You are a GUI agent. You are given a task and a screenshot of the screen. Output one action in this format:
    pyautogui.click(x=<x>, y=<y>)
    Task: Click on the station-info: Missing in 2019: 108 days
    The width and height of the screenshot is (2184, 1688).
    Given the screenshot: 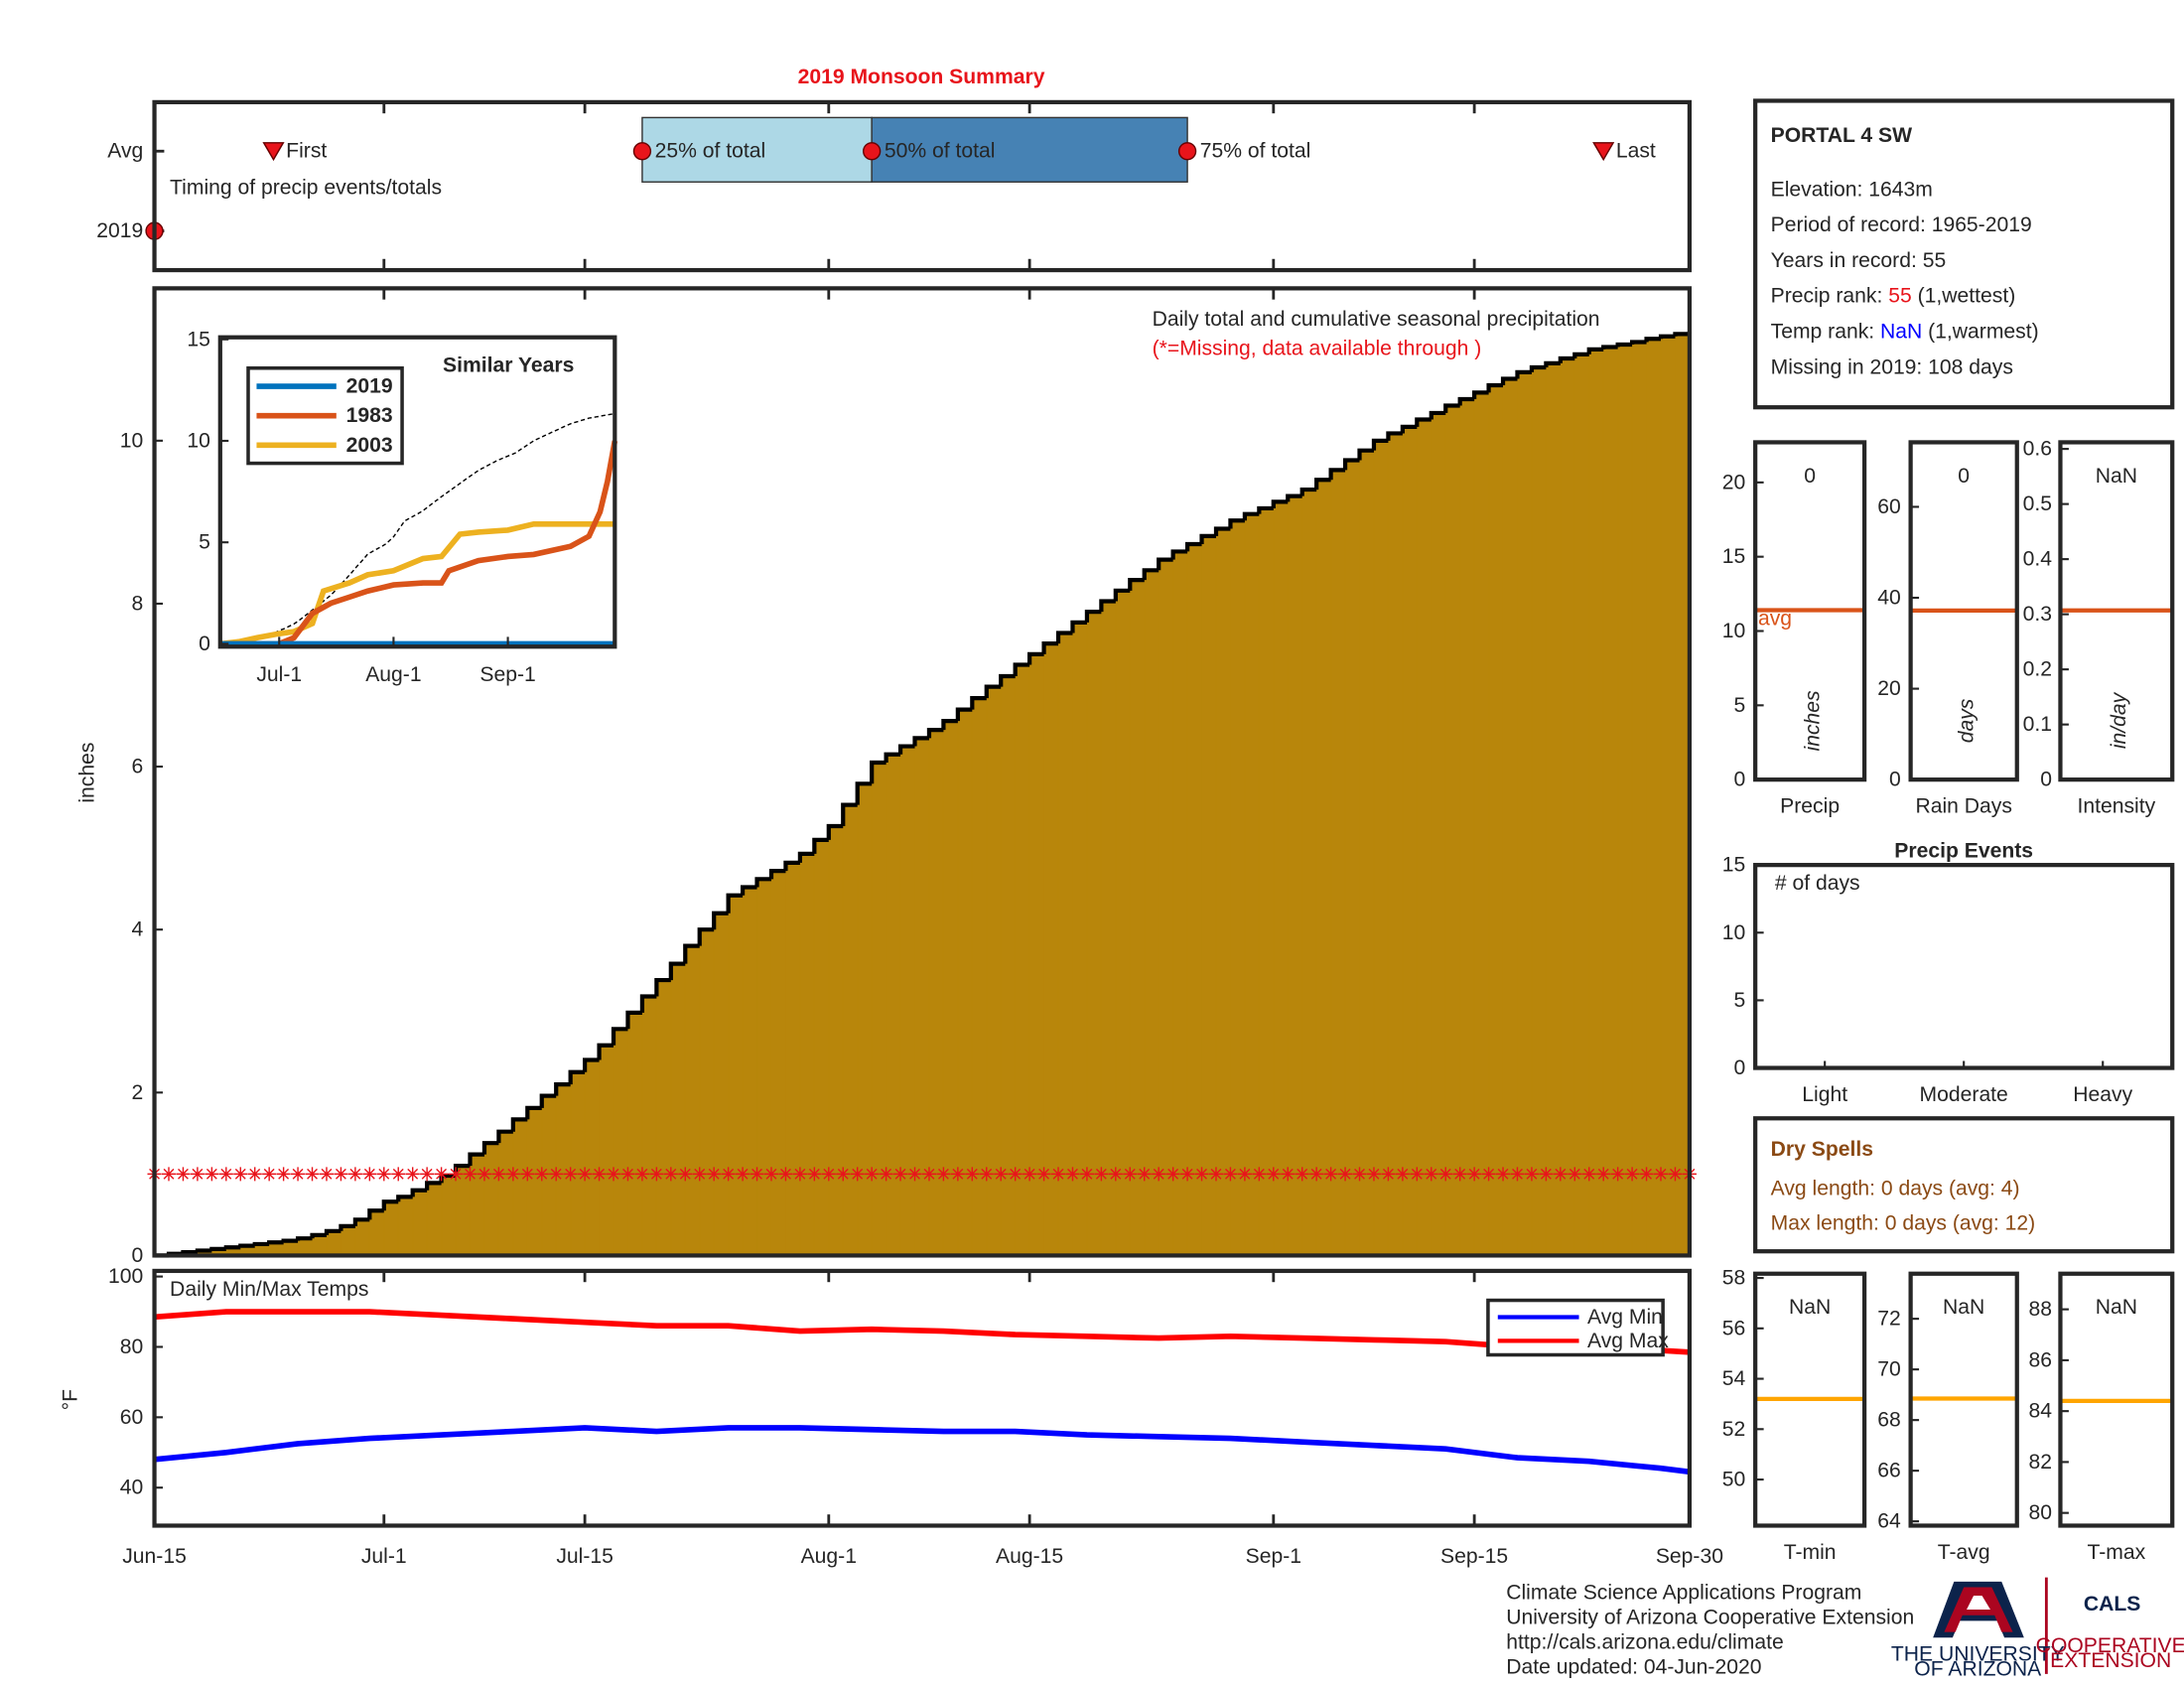 What is the action you would take?
    pyautogui.click(x=1892, y=366)
    